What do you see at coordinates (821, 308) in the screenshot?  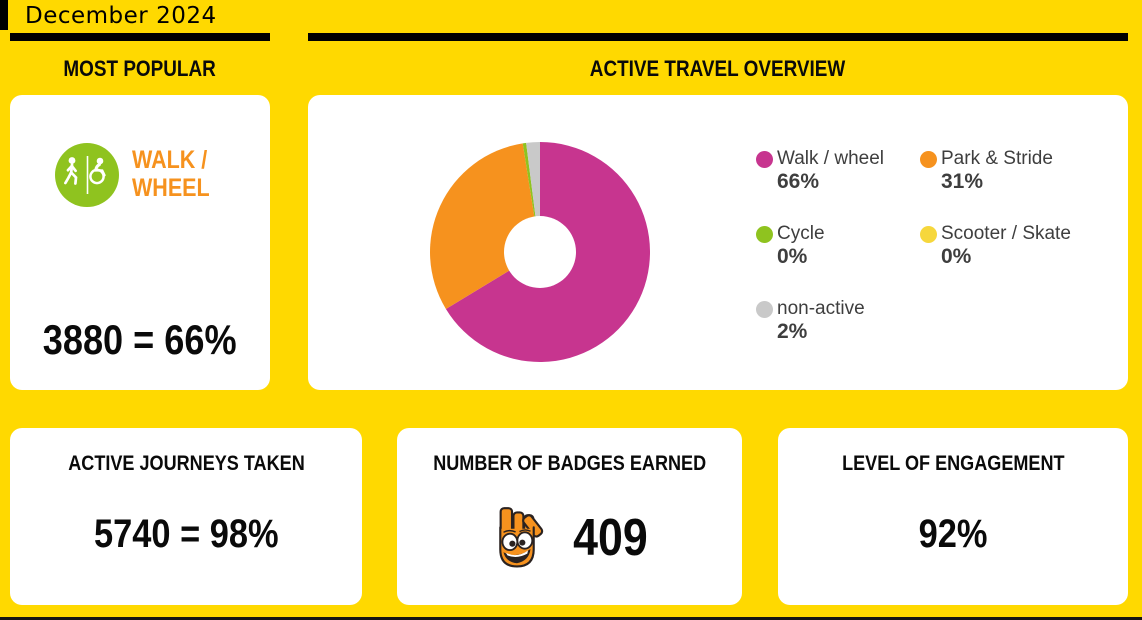 I see `legend-label: non-active` at bounding box center [821, 308].